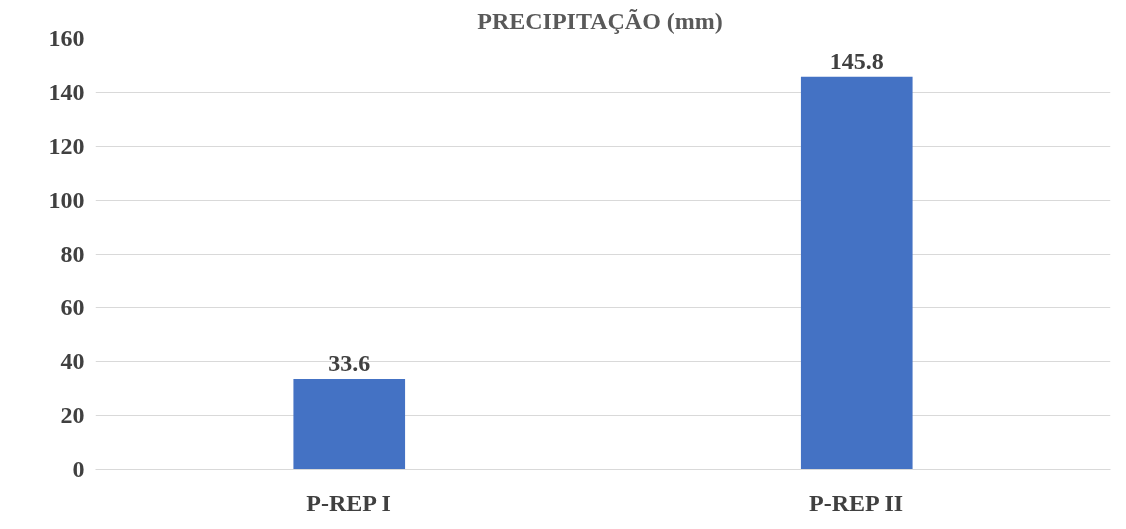 The image size is (1126, 529). I want to click on y-tick-label: 40, so click(72, 361).